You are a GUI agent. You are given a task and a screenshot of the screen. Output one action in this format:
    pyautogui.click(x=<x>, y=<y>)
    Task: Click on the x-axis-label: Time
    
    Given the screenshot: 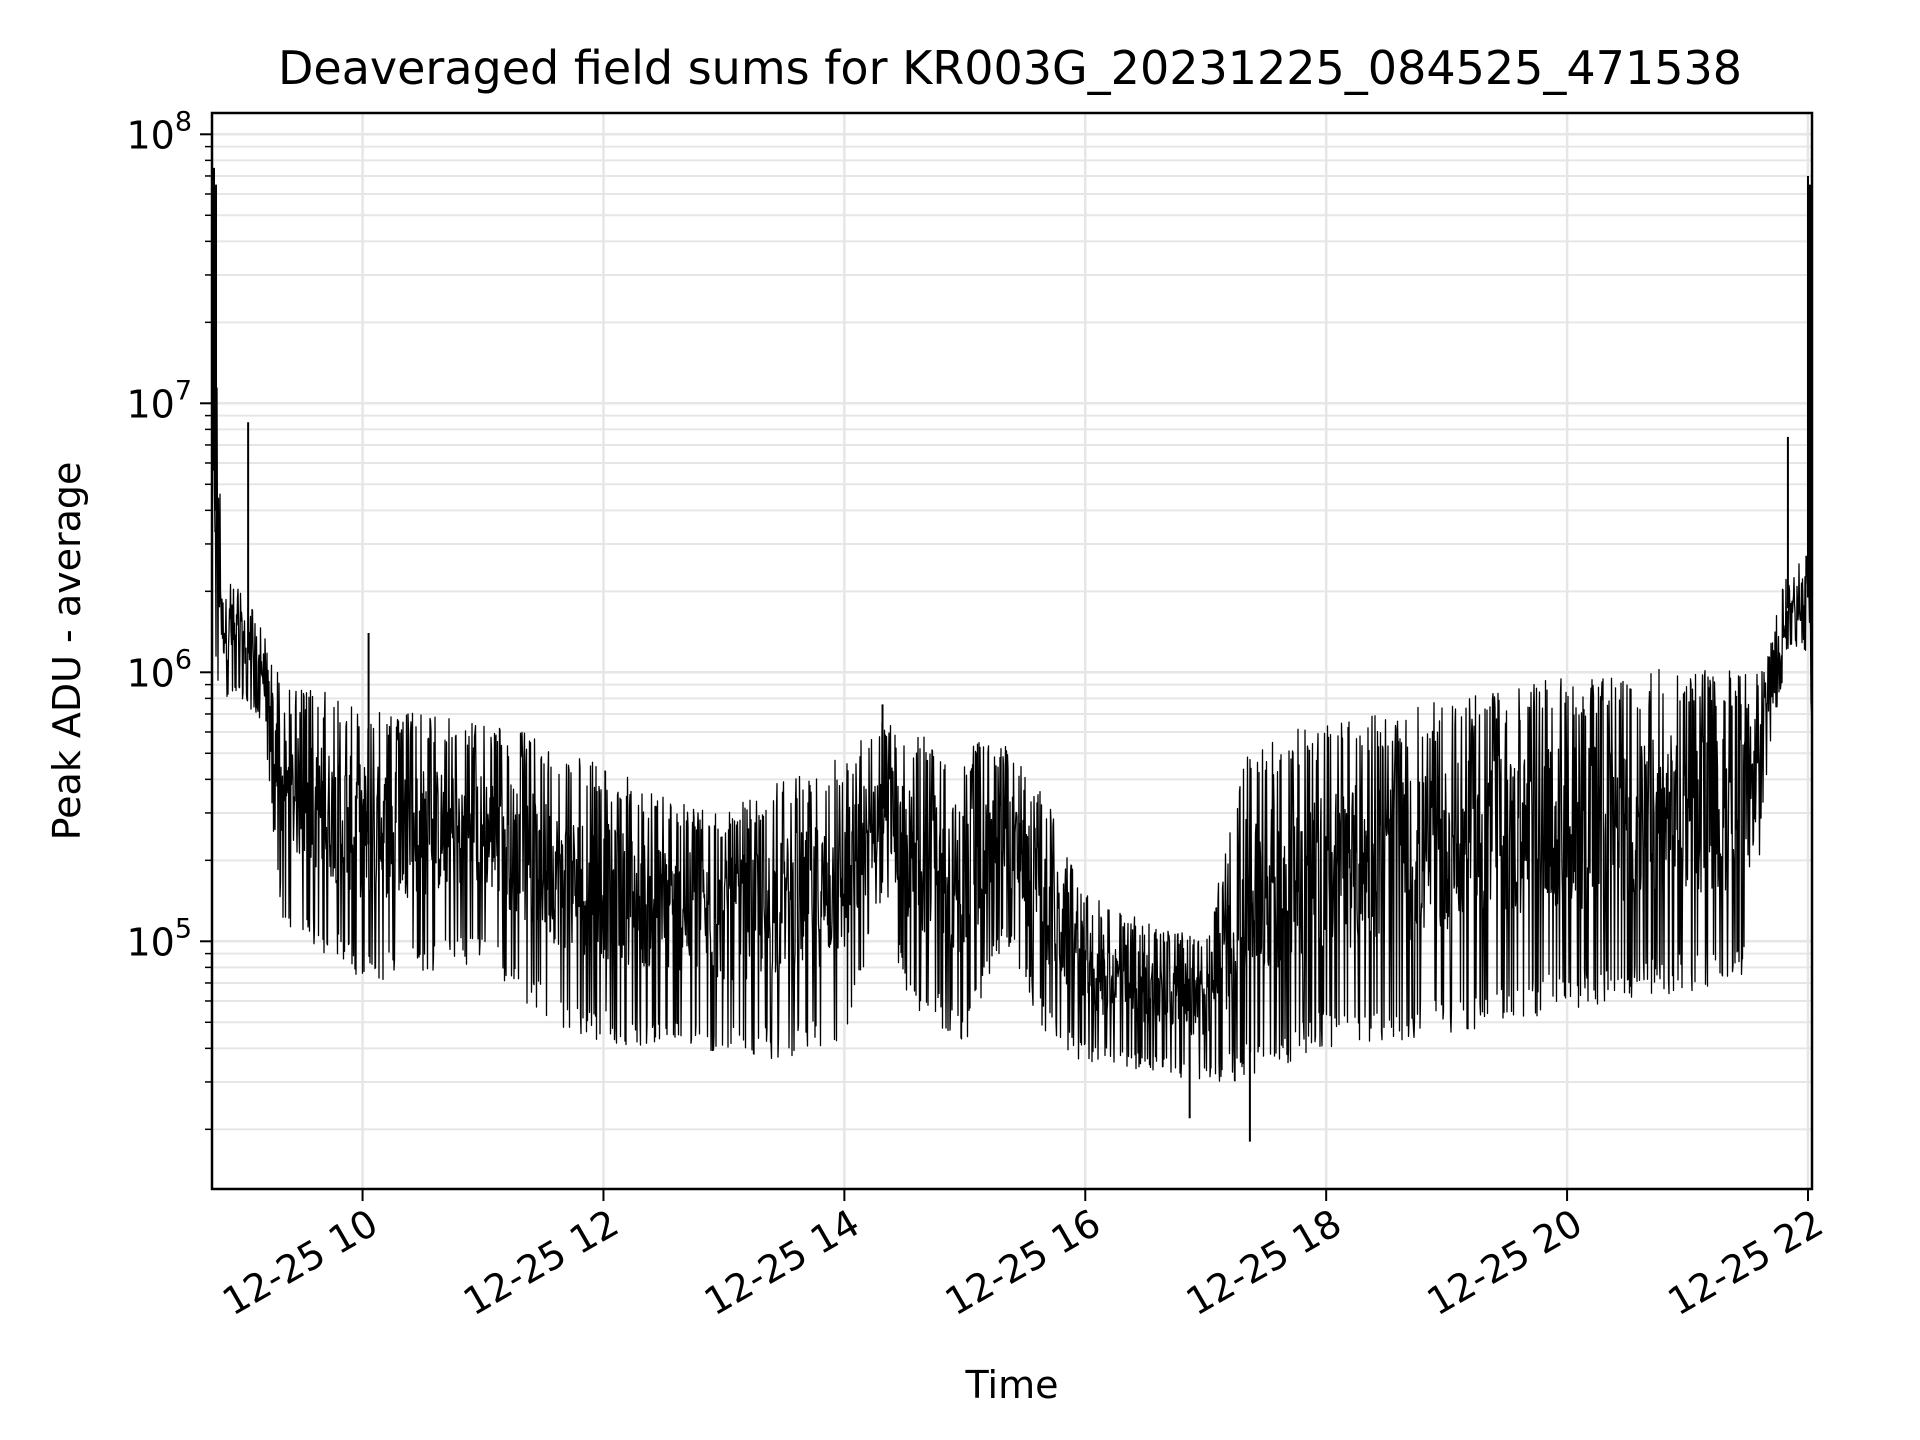 What is the action you would take?
    pyautogui.click(x=1012, y=1385)
    